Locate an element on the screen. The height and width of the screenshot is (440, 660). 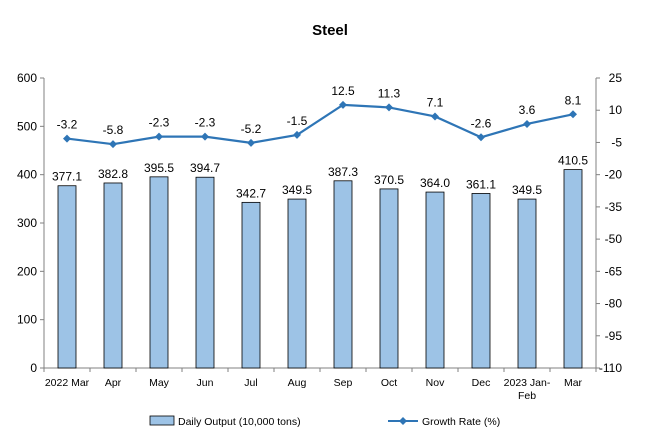
x-tick-label: Jul is located at coordinates (250, 383).